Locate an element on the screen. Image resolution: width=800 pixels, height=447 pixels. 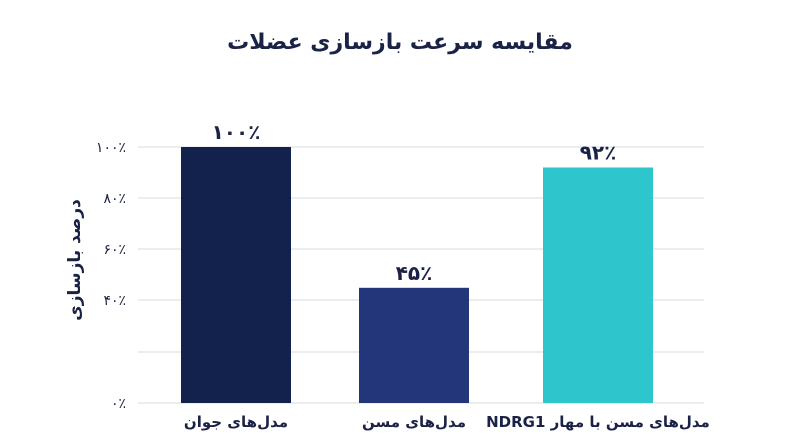
category-label: مدل‌های مسن با مهار NDRG1 is located at coordinates (598, 422).